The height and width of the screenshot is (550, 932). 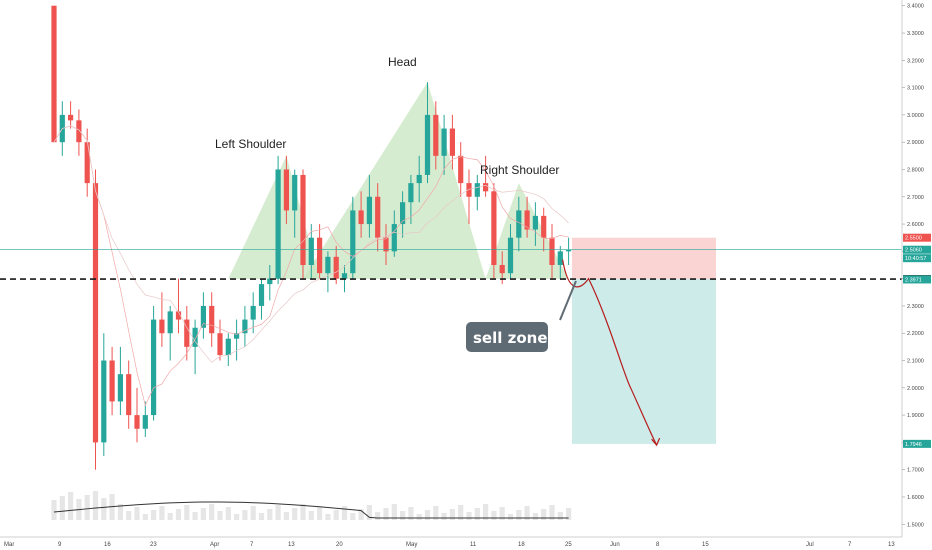 I want to click on price-tick-label: 3.4000, so click(x=915, y=7).